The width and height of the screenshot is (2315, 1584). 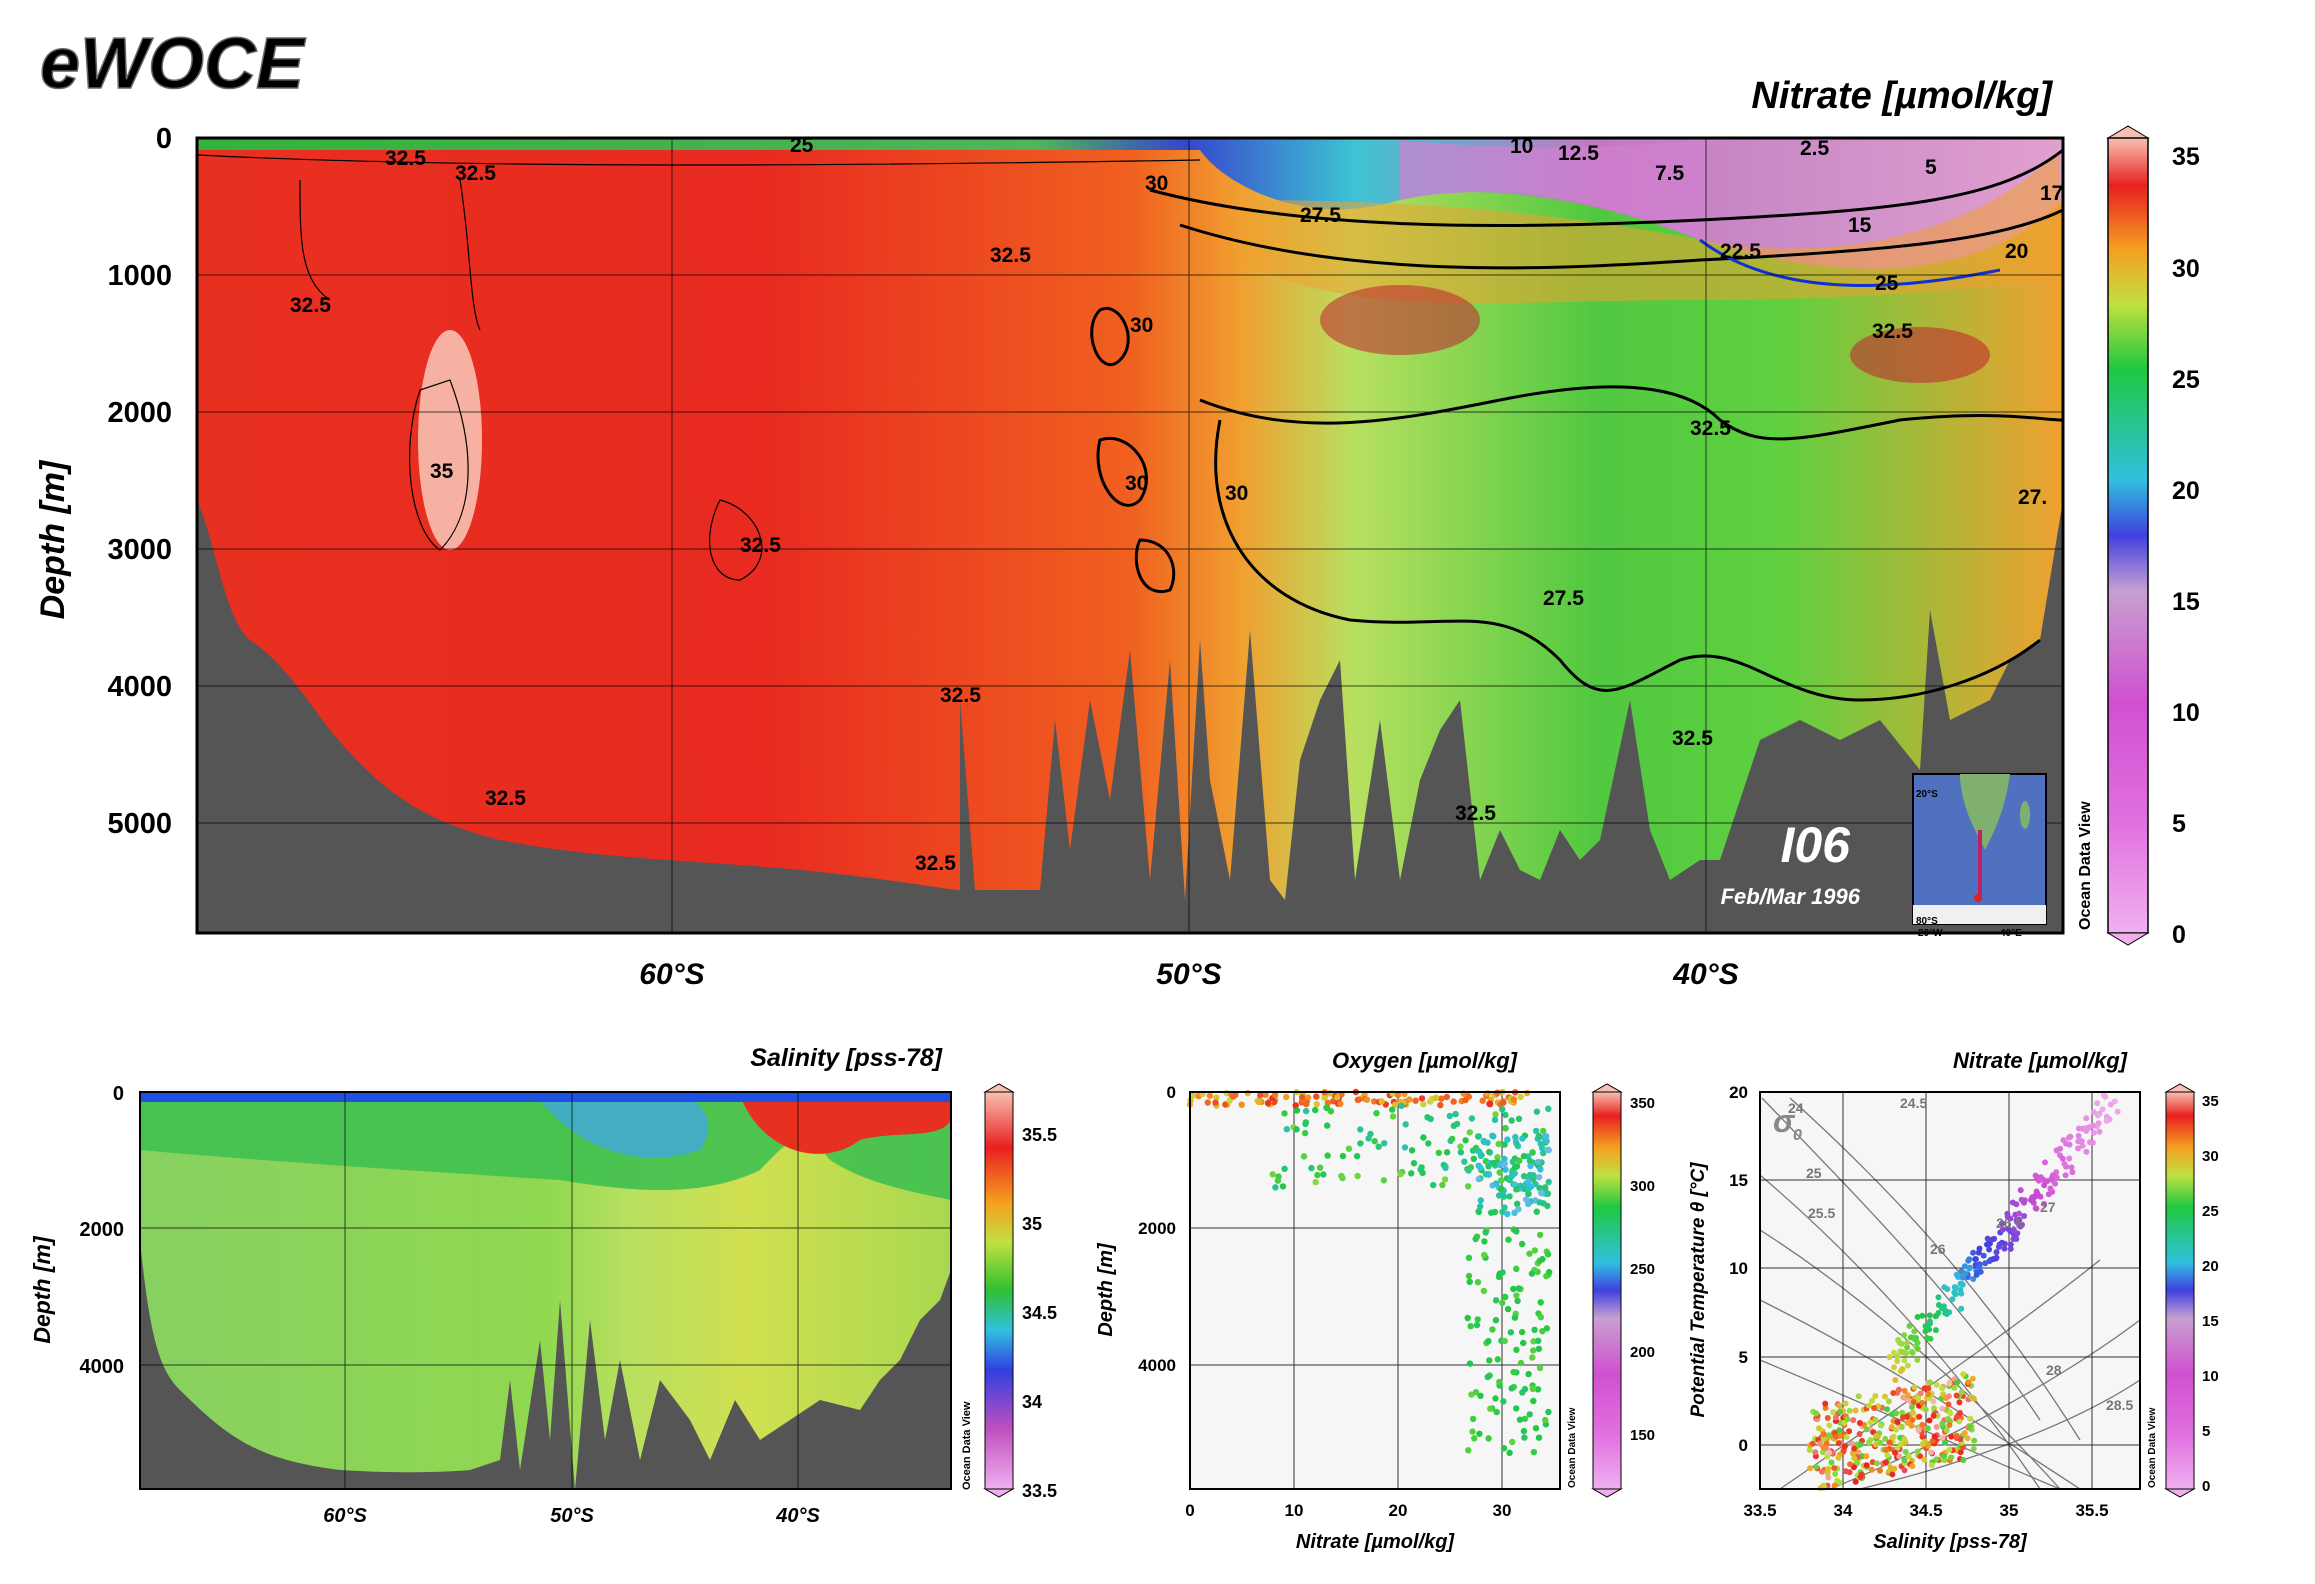 I want to click on svg-text: 30, so click(x=2210, y=1156).